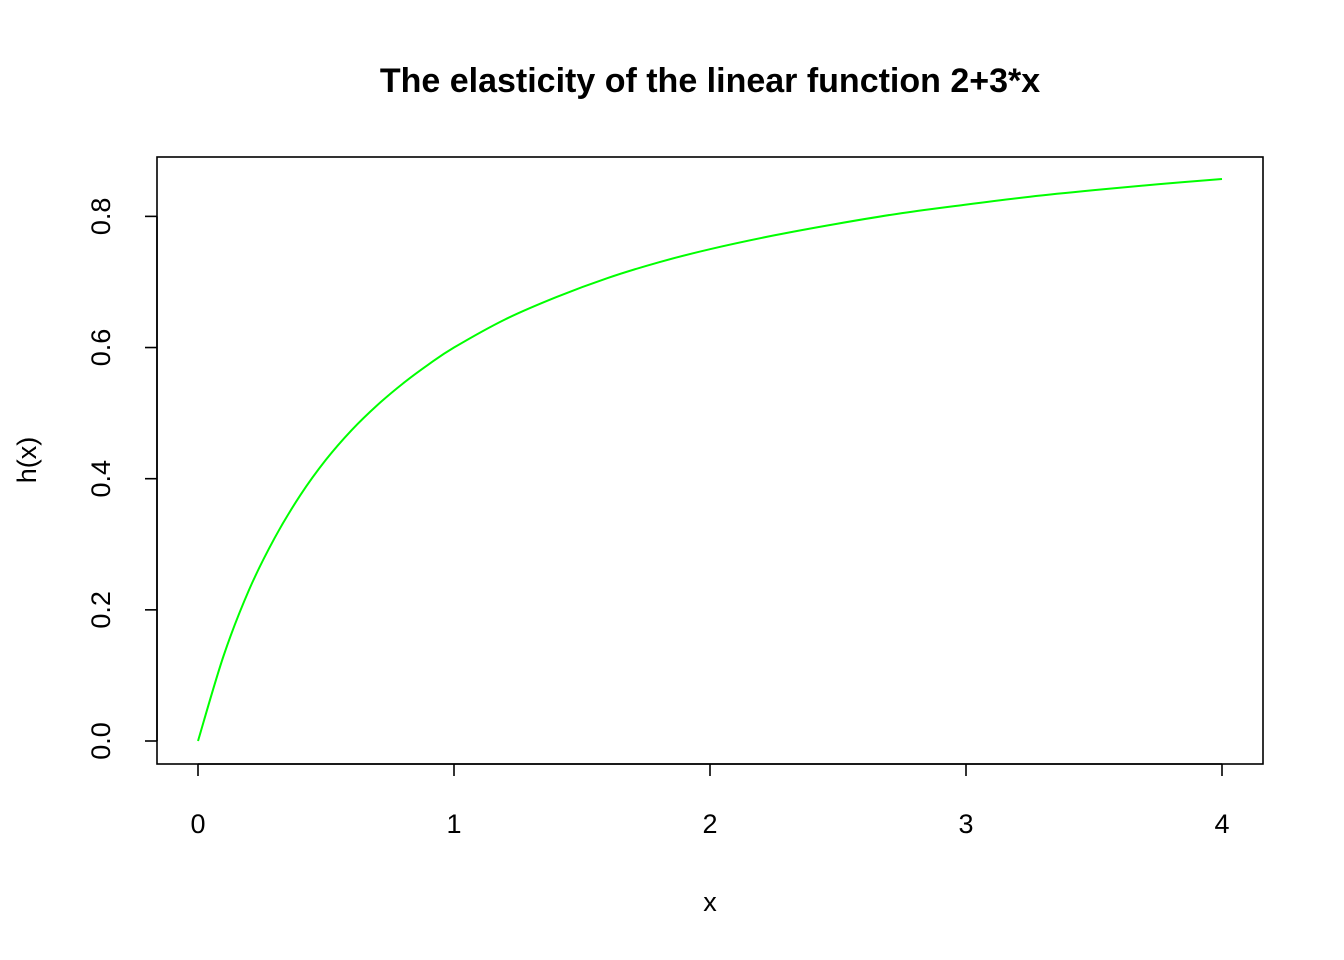  Describe the element at coordinates (965, 824) in the screenshot. I see `x-tick-label: 3` at that location.